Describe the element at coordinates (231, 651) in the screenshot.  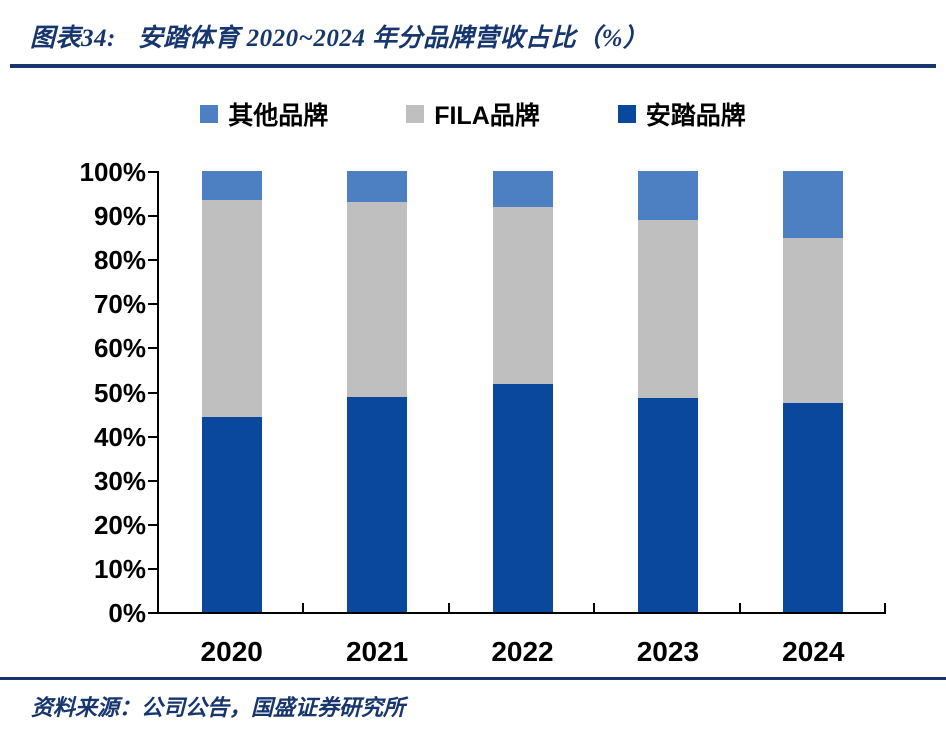
I see `x-axis-label-2020: 2020` at that location.